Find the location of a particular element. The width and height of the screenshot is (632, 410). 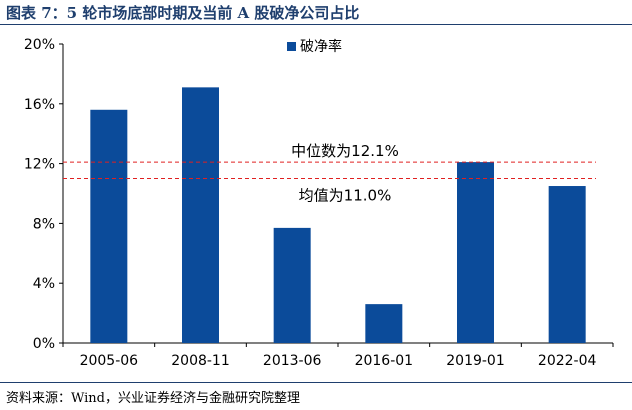

reference-line-label: 均值为11.0% is located at coordinates (345, 196).